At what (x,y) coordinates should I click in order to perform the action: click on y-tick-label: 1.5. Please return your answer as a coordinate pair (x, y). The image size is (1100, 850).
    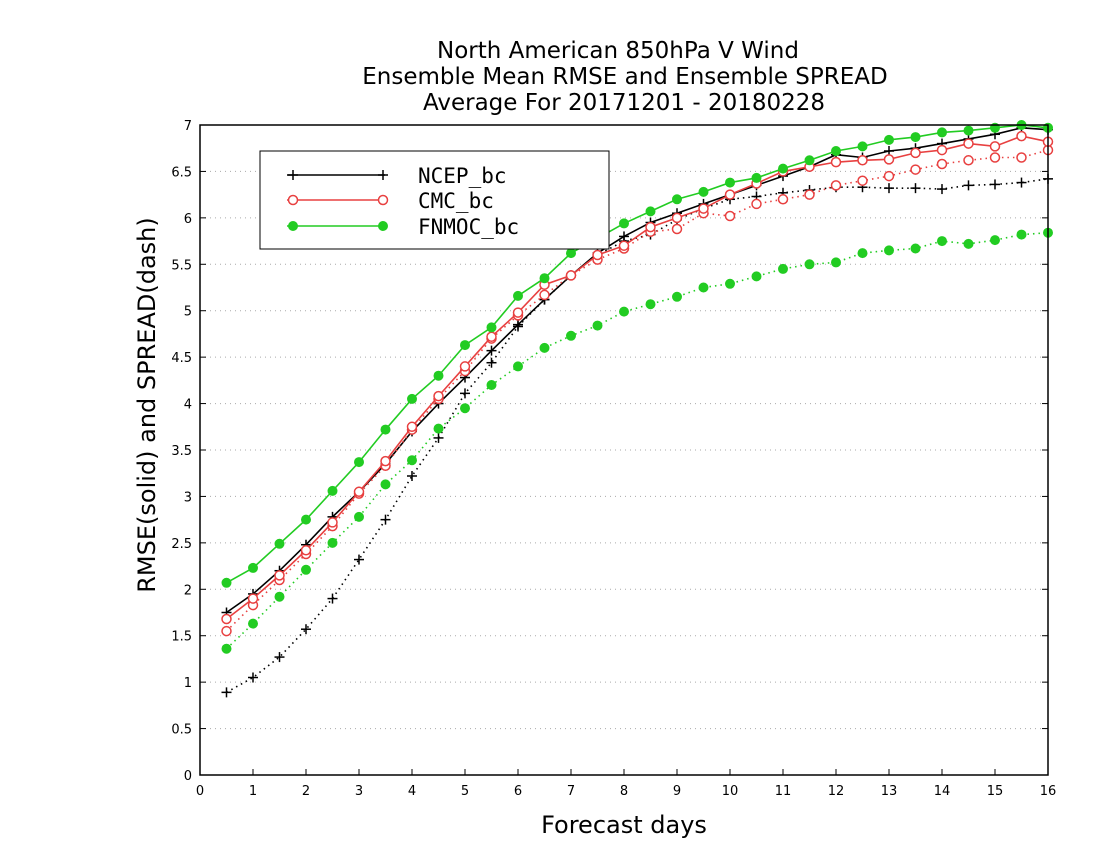
    Looking at the image, I should click on (181, 637).